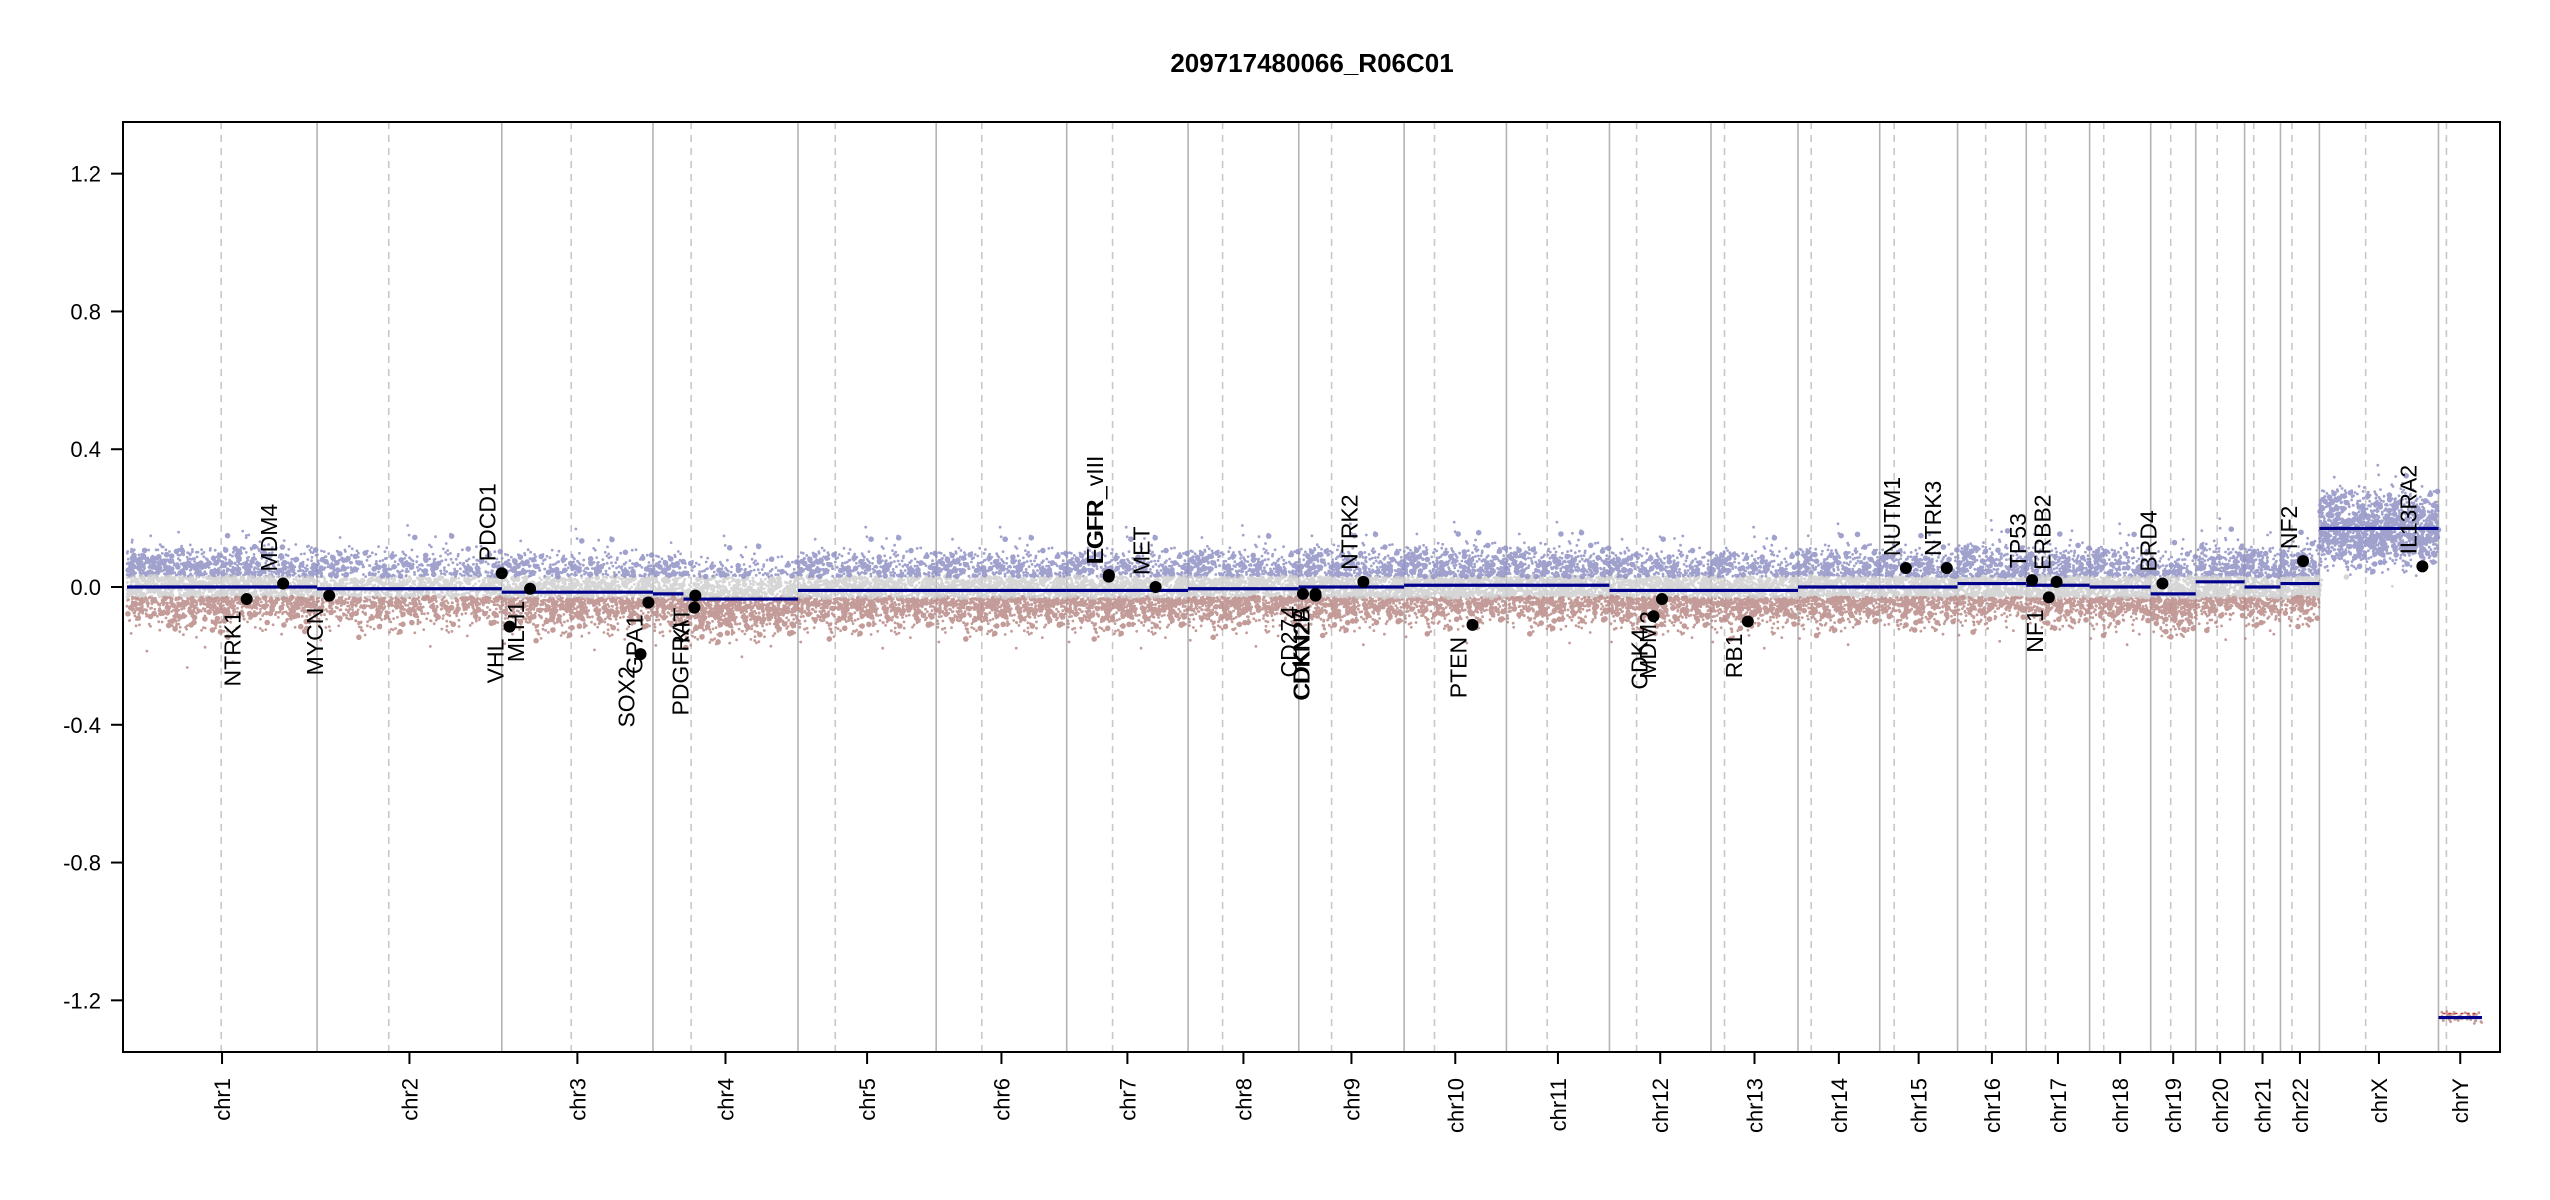 This screenshot has height=1200, width=2550. What do you see at coordinates (488, 522) in the screenshot?
I see `gene-label-pdcd1: PDCD1` at bounding box center [488, 522].